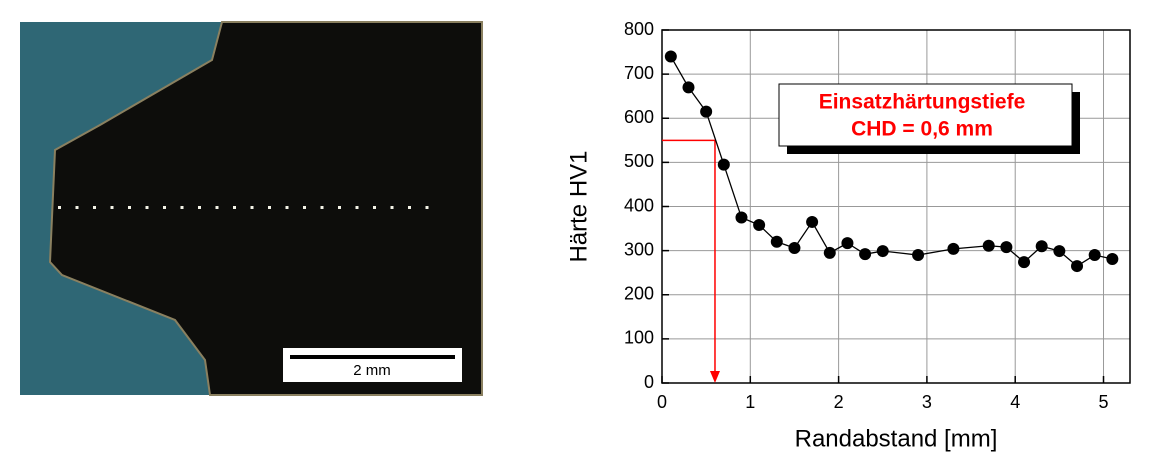 The width and height of the screenshot is (1172, 474). Describe the element at coordinates (1015, 402) in the screenshot. I see `x-tick-label: 4` at that location.